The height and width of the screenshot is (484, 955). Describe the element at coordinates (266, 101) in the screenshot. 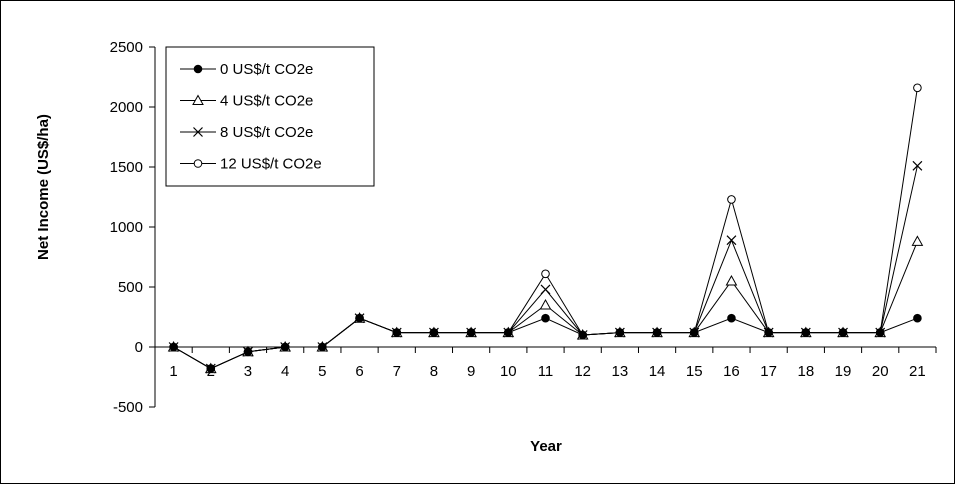

I see `legend-label: 4 US$/t CO2e` at that location.